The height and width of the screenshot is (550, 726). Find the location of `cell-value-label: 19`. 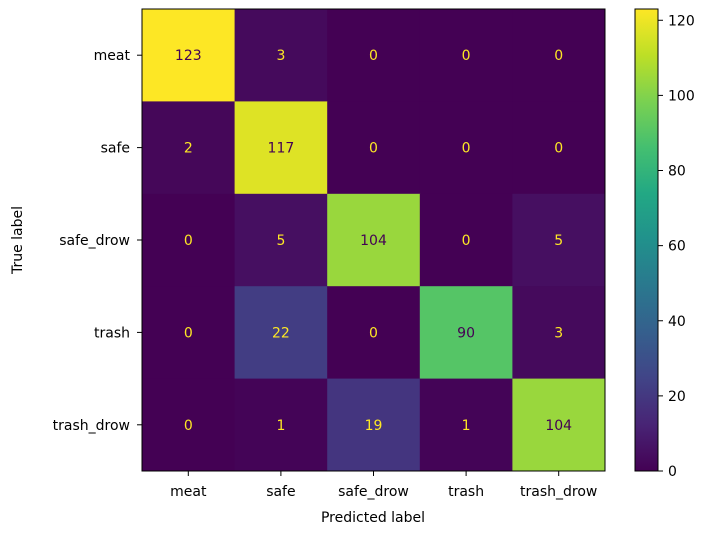

cell-value-label: 19 is located at coordinates (374, 426).